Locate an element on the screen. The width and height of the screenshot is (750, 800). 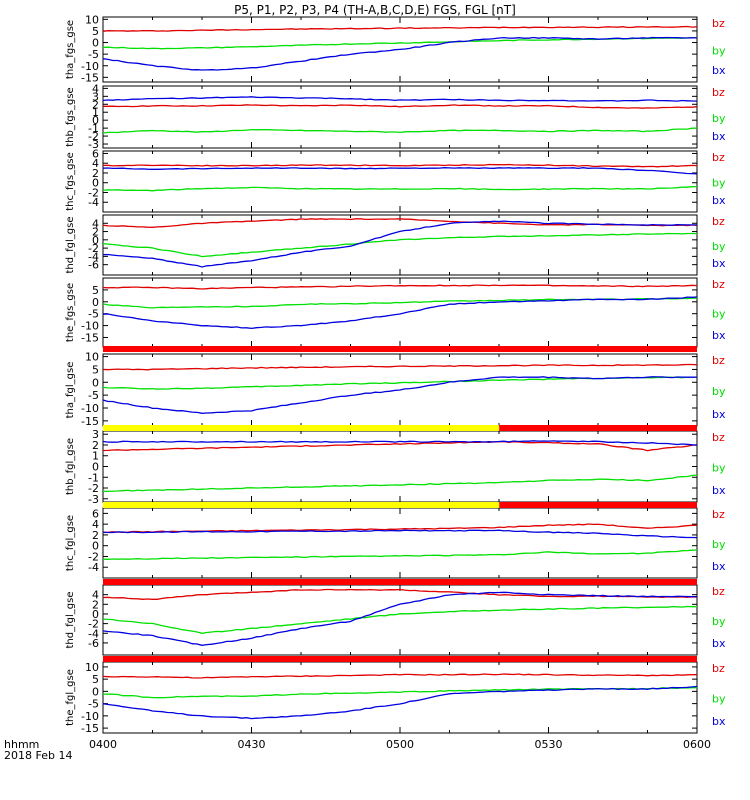
y-axis-label: thd_fgl_gse is located at coordinates (70, 245).